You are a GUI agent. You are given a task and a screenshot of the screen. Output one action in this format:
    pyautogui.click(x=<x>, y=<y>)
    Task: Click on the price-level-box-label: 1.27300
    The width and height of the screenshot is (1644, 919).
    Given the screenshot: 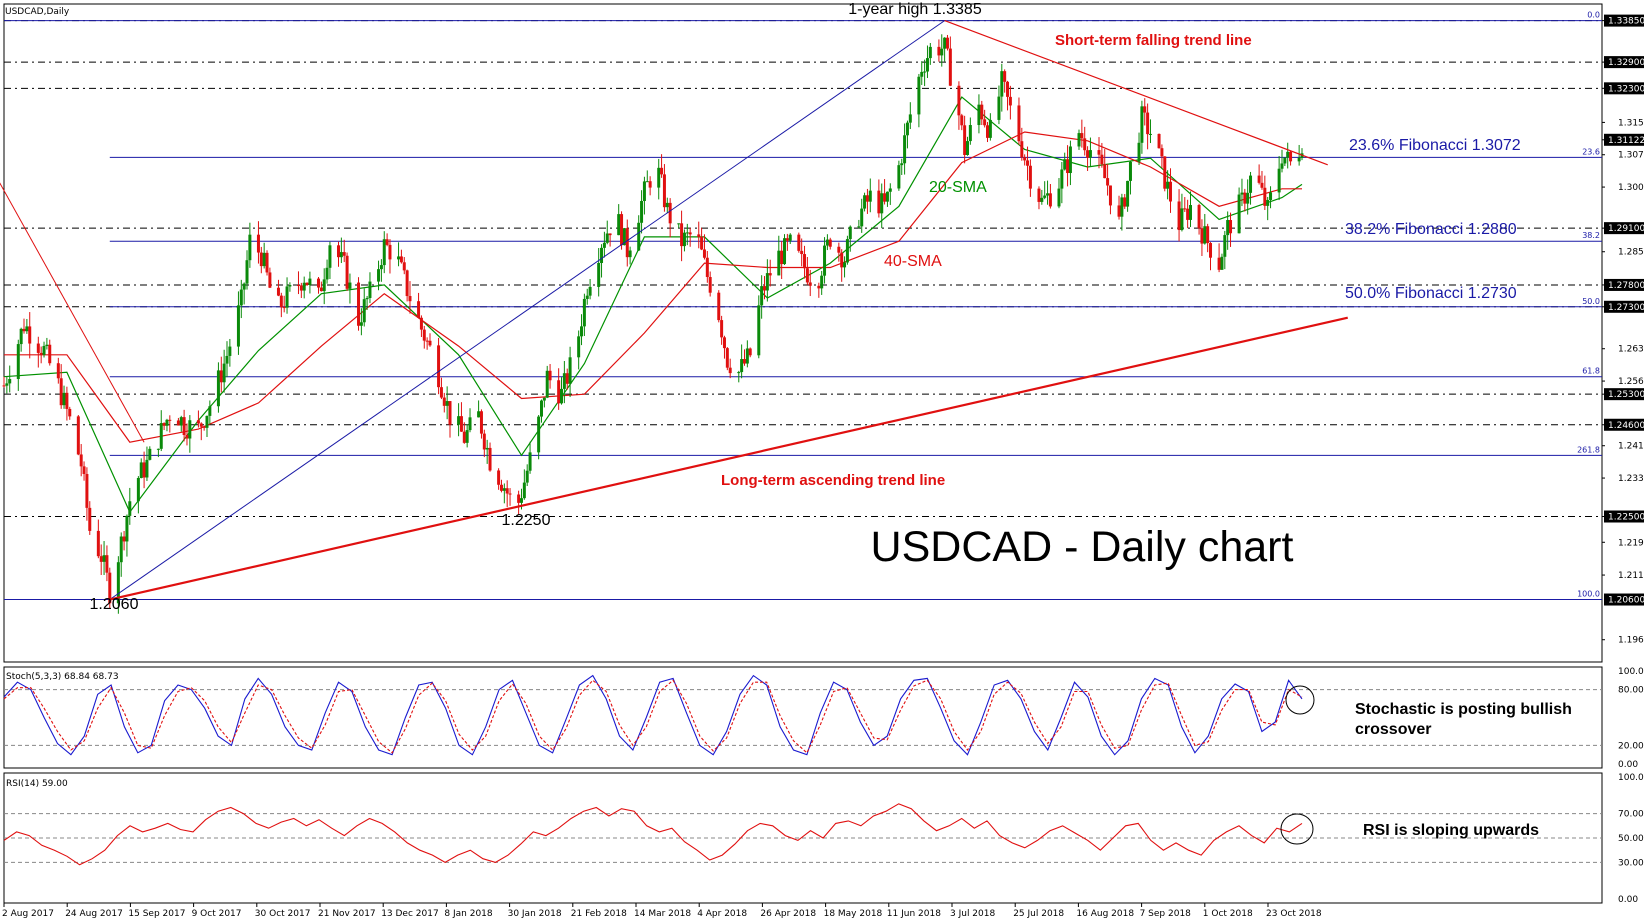 What is the action you would take?
    pyautogui.click(x=1626, y=308)
    